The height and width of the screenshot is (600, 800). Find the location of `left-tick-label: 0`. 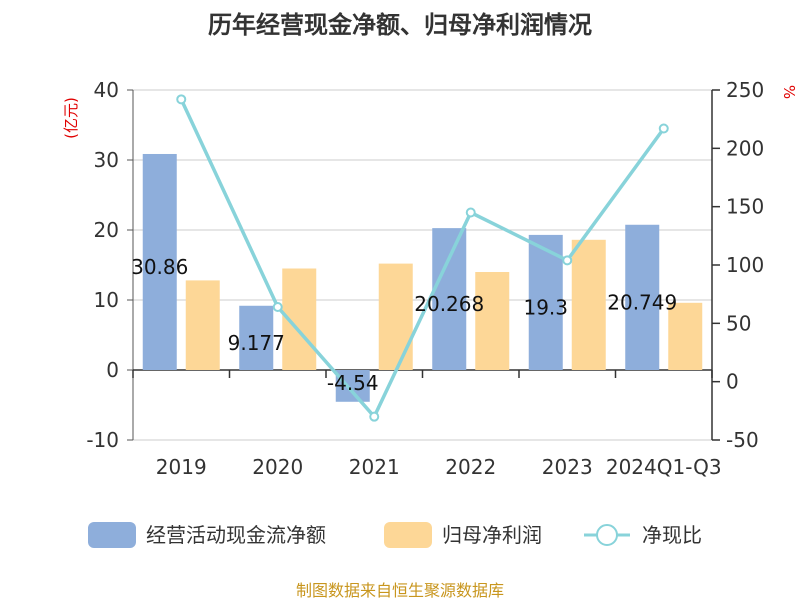

left-tick-label: 0 is located at coordinates (112, 370).